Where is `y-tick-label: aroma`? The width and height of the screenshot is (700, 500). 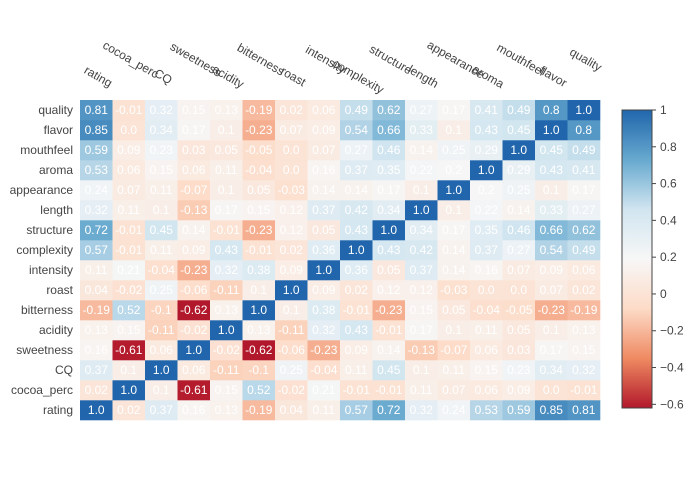 y-tick-label: aroma is located at coordinates (56, 170).